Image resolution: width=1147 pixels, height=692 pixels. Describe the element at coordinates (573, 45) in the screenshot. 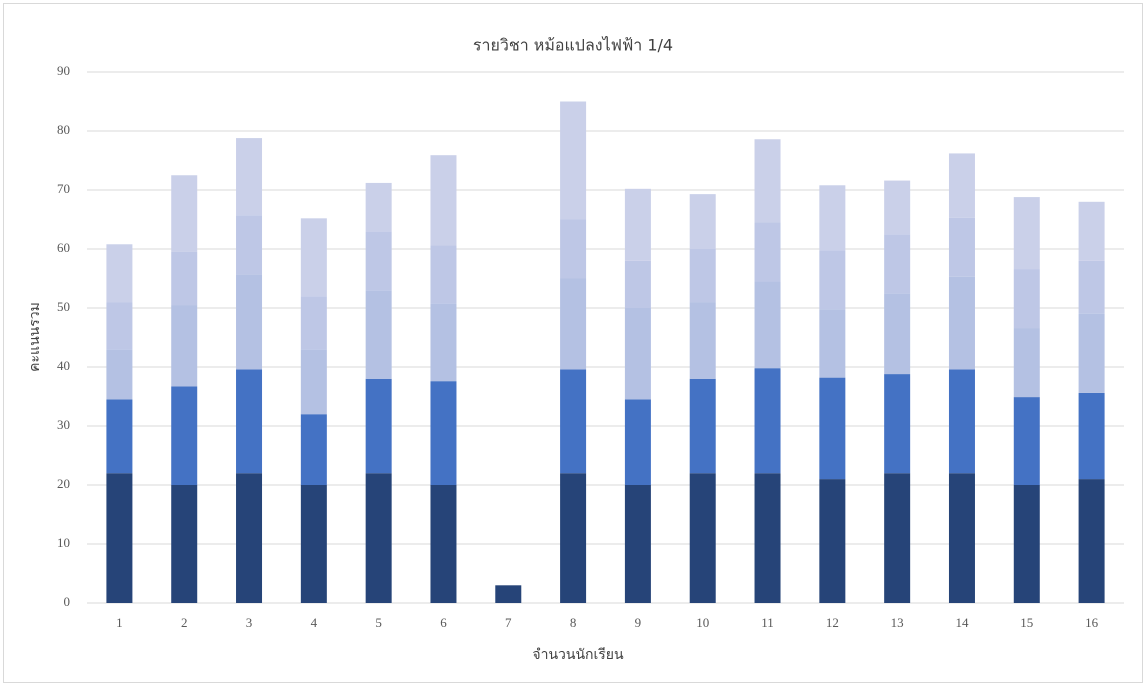

I see `chart-title: รายวิชา หม้อแปลงไฟฟ้า 1/4` at that location.